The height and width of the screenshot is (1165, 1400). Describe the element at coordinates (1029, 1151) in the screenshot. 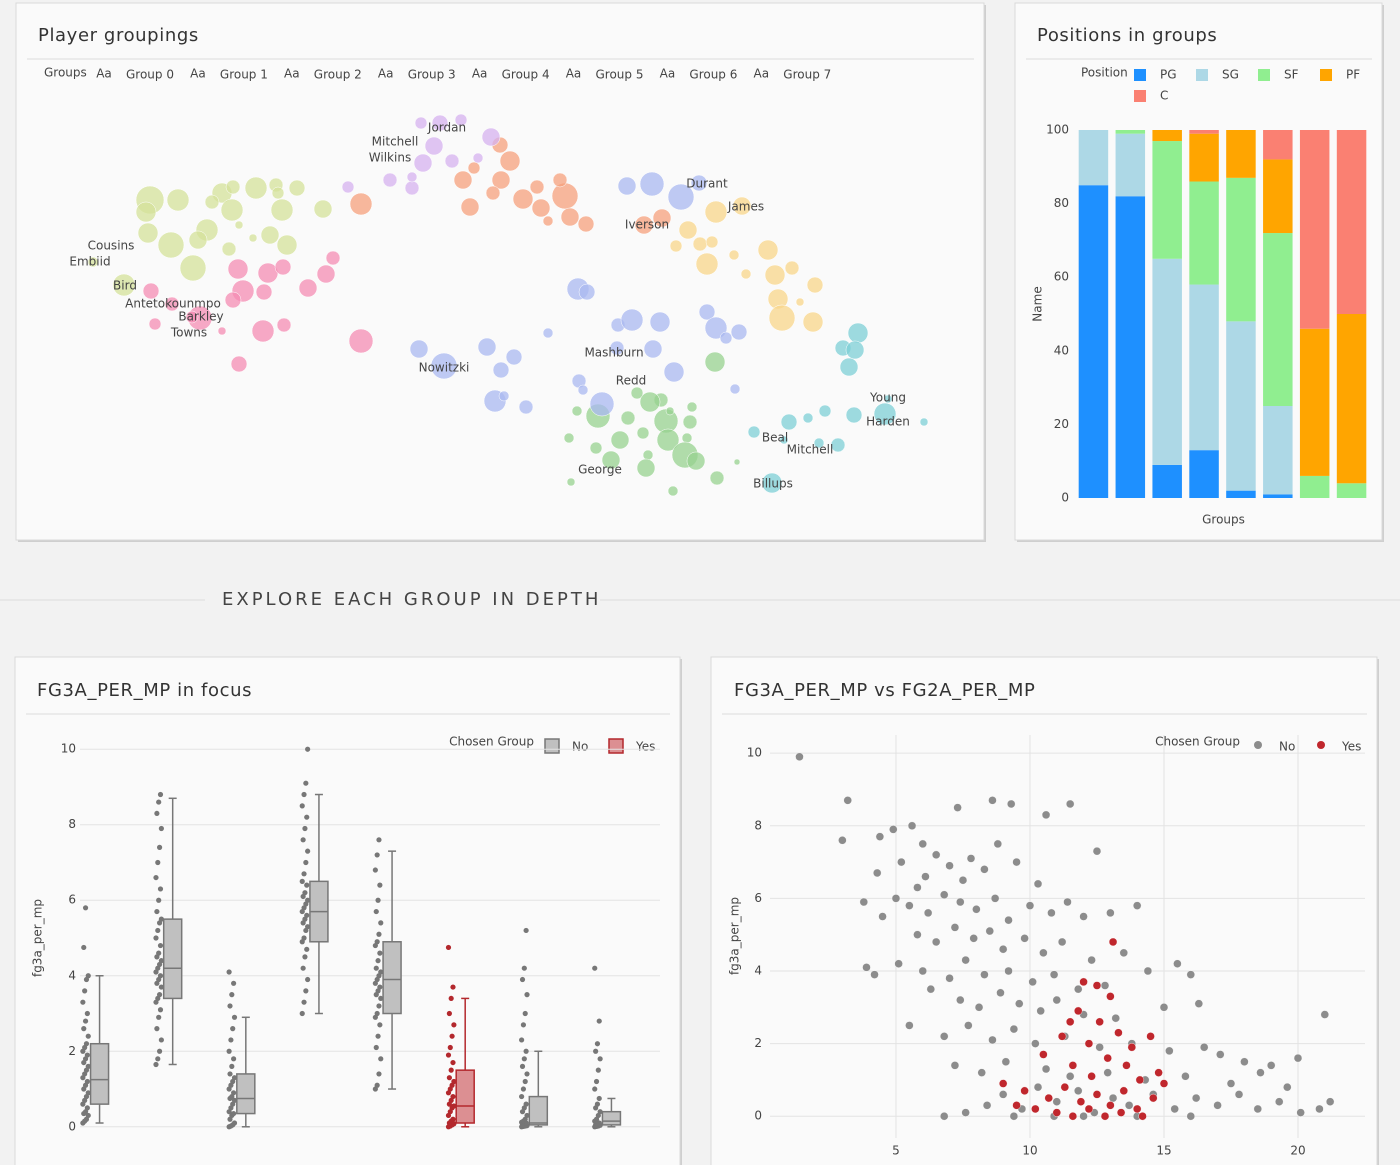

I see `x-tick-label: 10` at that location.